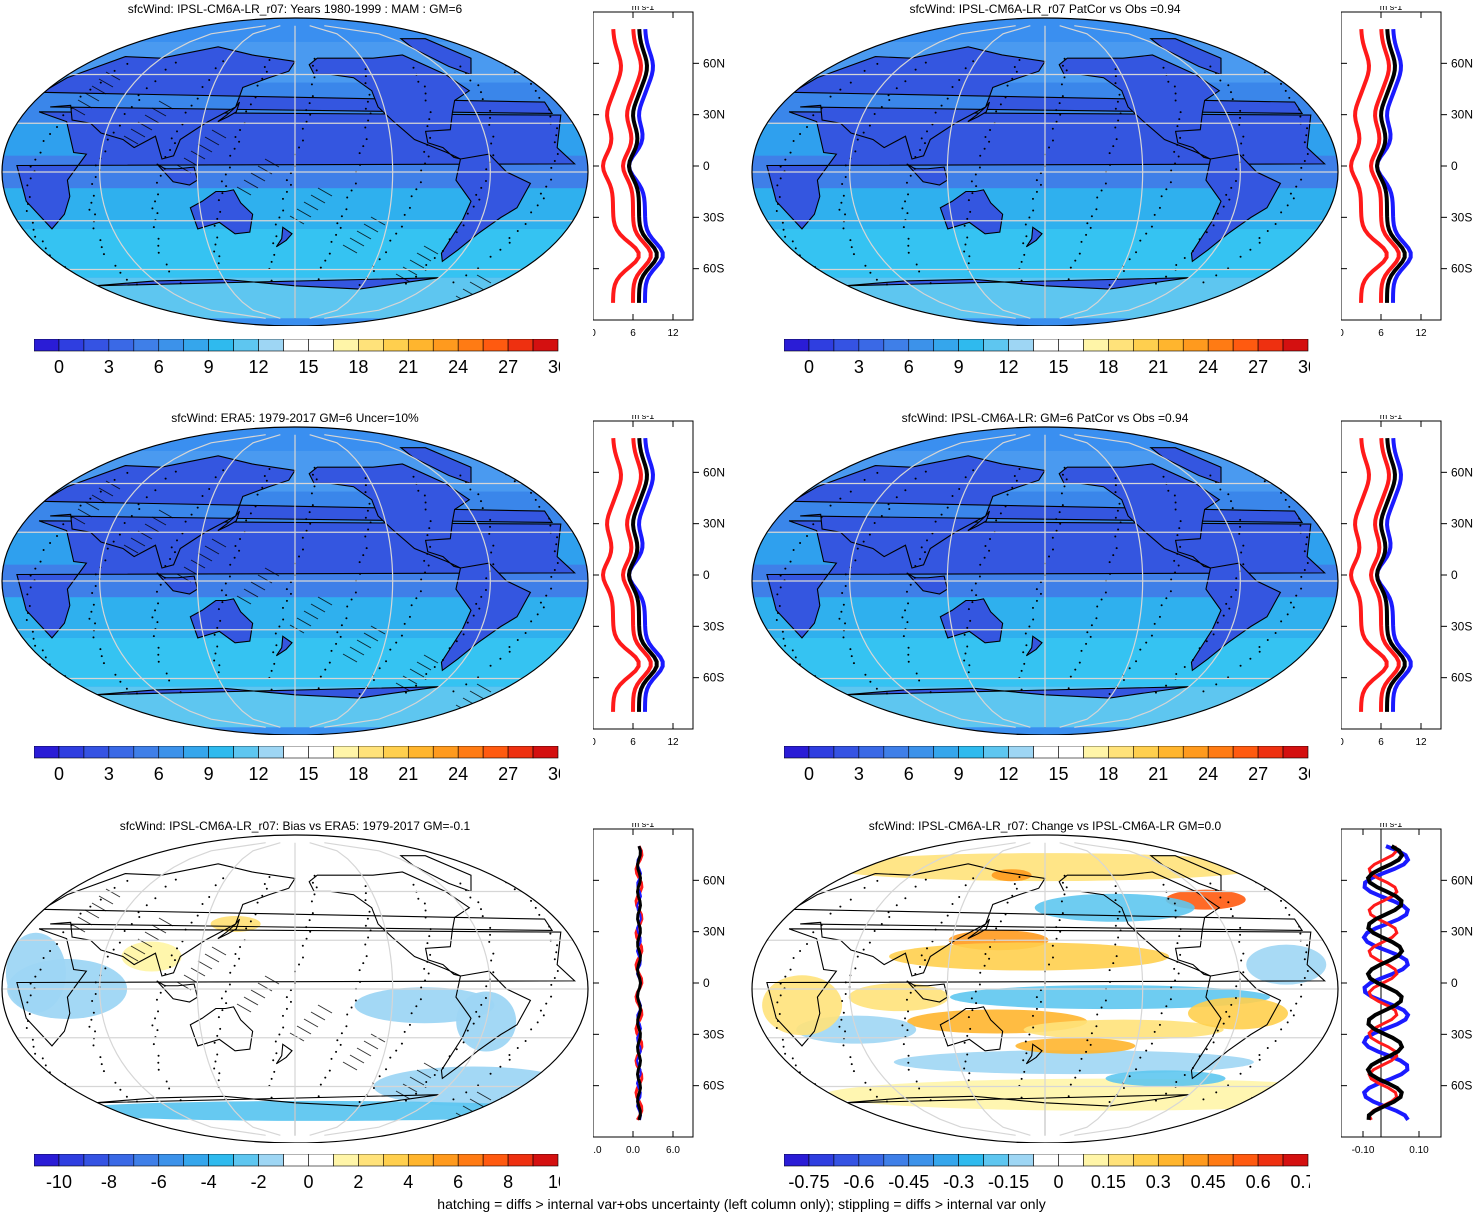 The height and width of the screenshot is (1215, 1483). I want to click on profile-lat-label: 60S, so click(1461, 678).